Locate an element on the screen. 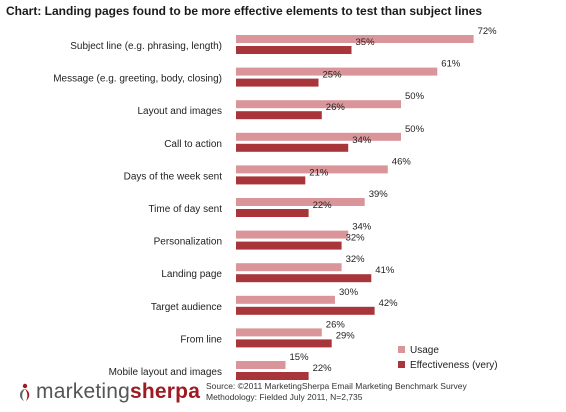 The height and width of the screenshot is (412, 566). data-label: 39% is located at coordinates (379, 194).